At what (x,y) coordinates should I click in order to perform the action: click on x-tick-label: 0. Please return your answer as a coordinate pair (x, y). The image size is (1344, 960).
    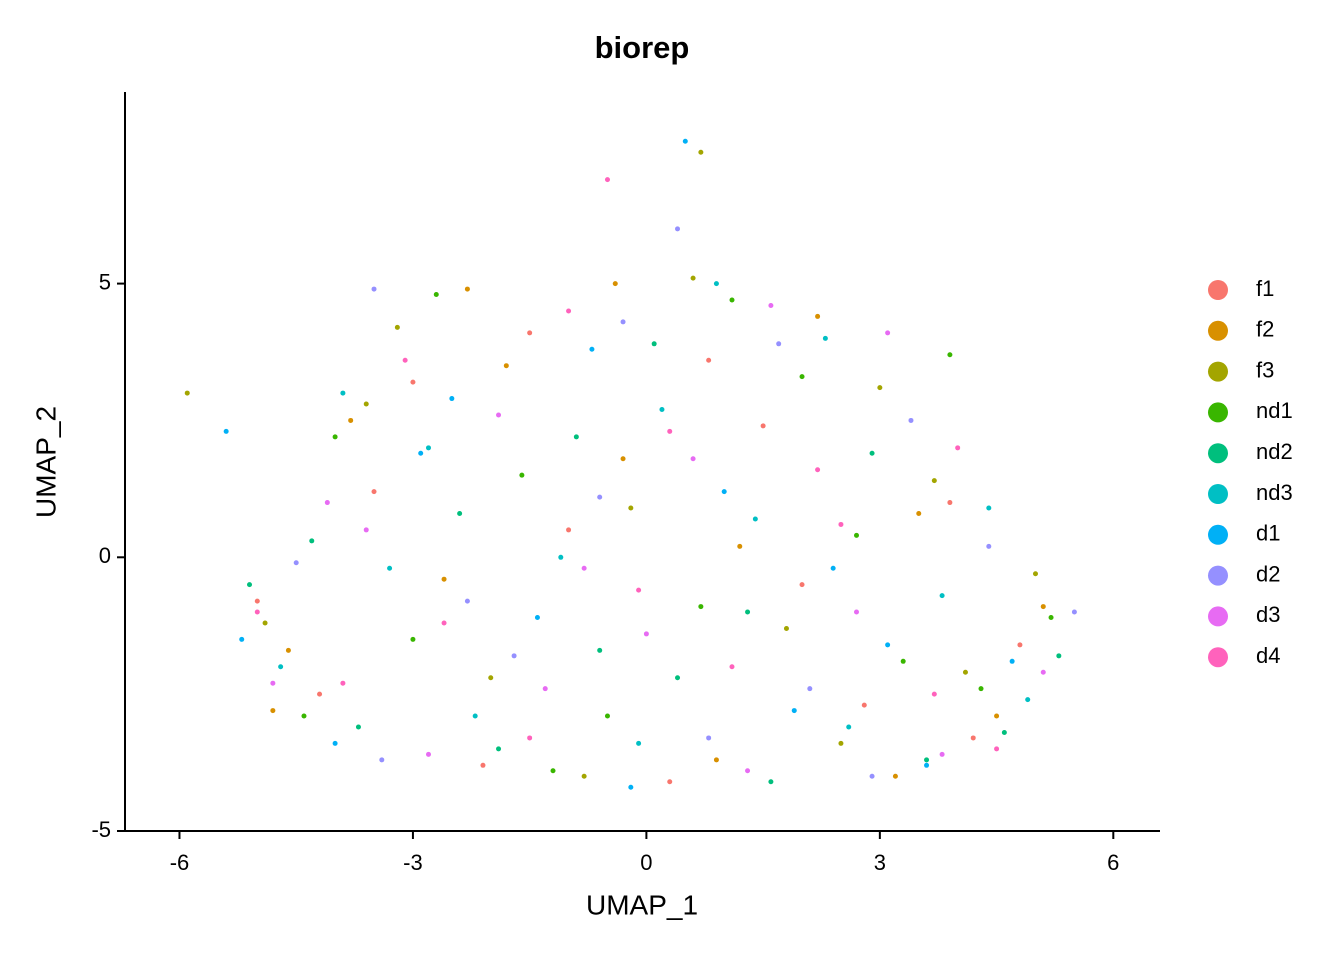
    Looking at the image, I should click on (646, 862).